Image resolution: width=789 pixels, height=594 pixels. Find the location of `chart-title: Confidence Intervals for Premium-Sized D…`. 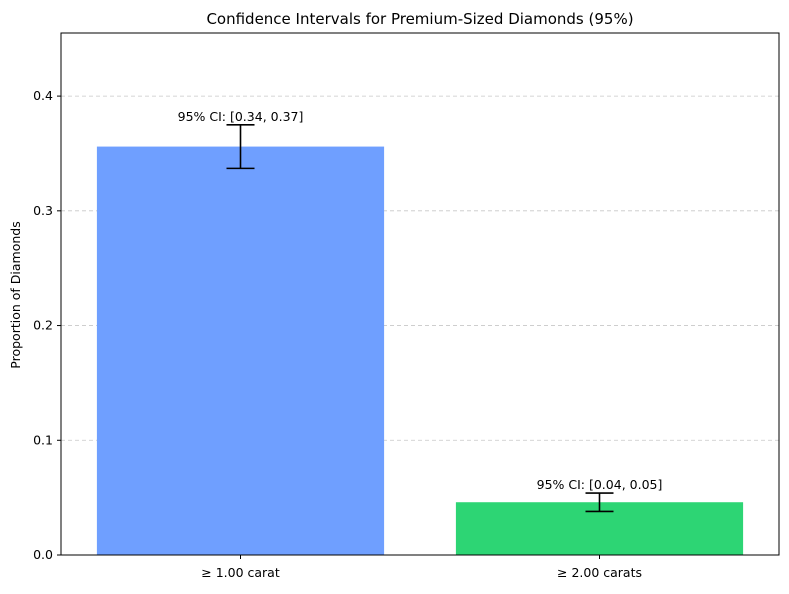

chart-title: Confidence Intervals for Premium-Sized D… is located at coordinates (419, 19).